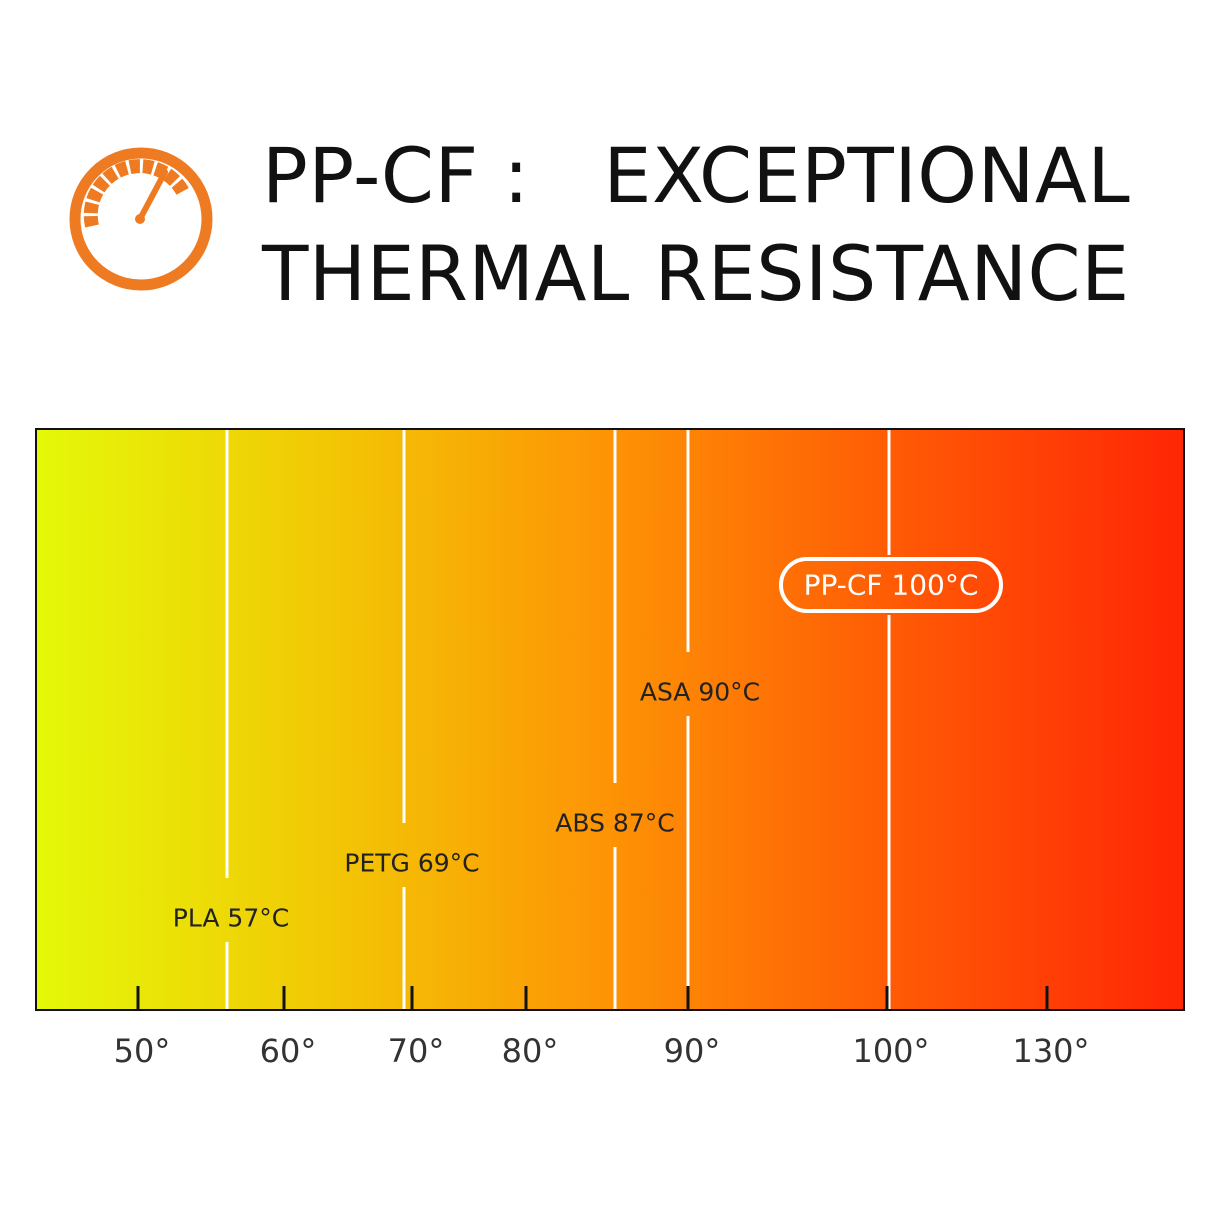  Describe the element at coordinates (696, 273) in the screenshot. I see `page-title-line-2: THERMAL RESISTANCE` at that location.